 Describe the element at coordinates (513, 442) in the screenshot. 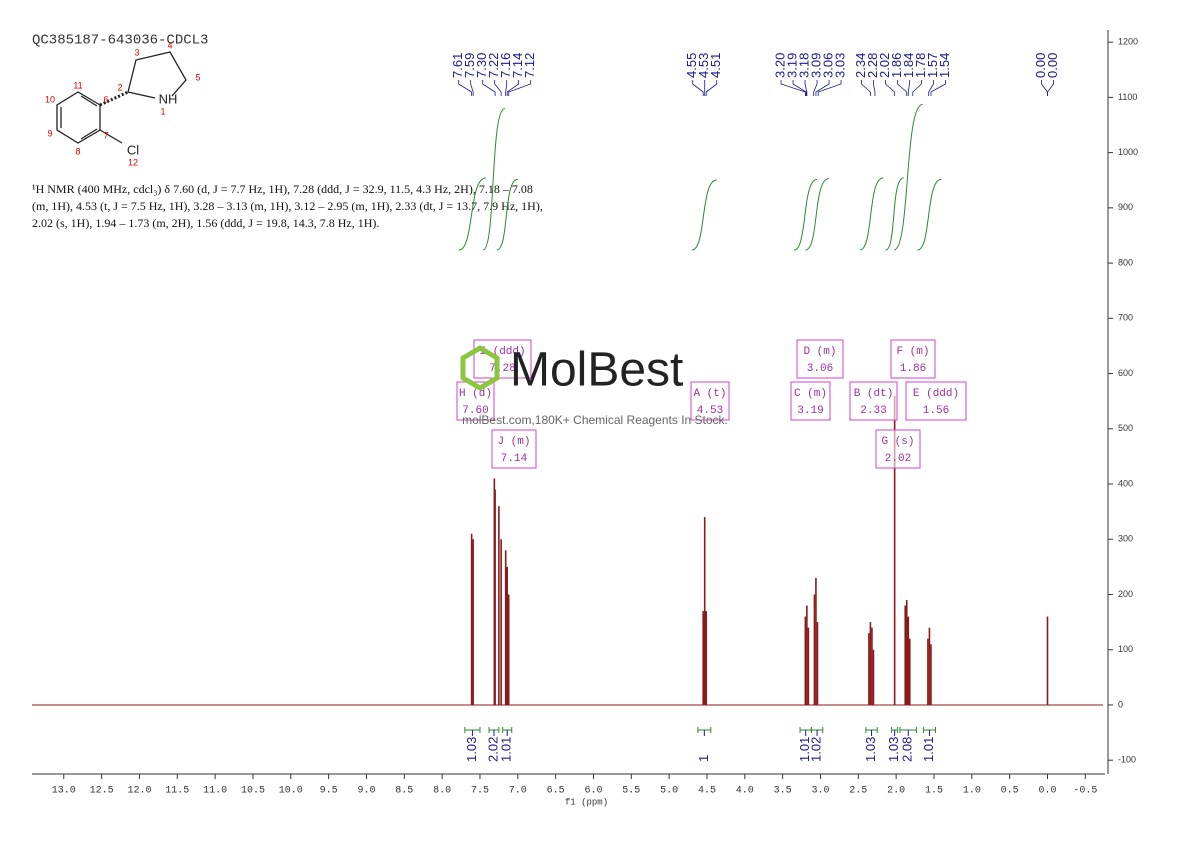

I see `multiplet-label: J (m)` at that location.